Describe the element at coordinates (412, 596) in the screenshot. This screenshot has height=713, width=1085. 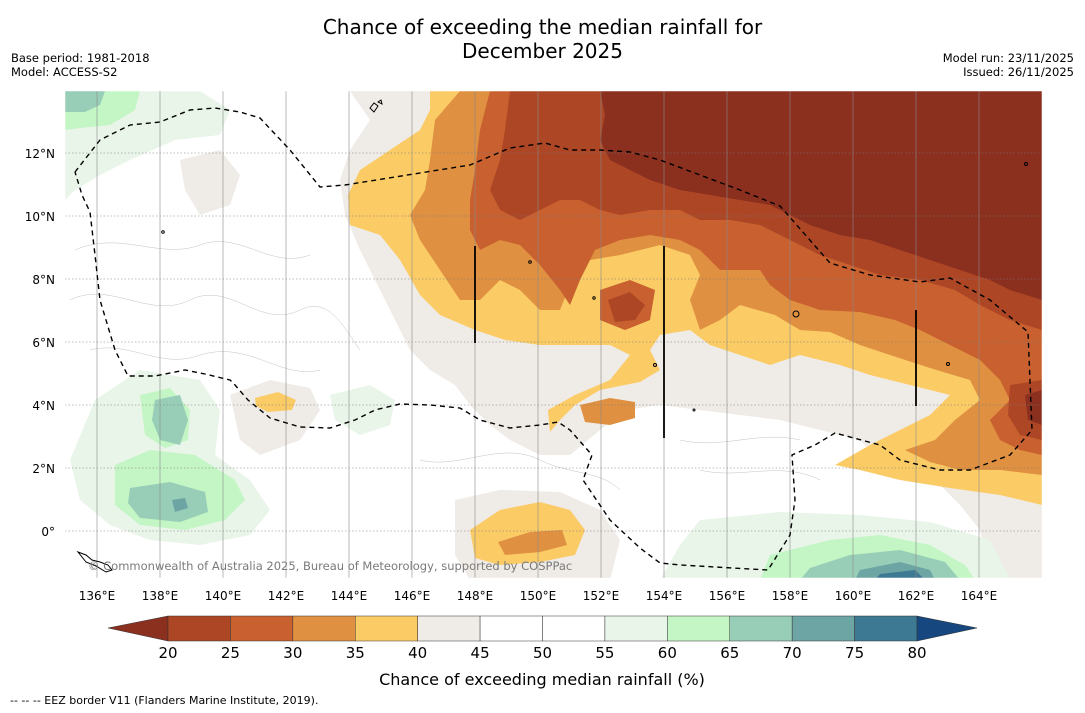
I see `lon-label-146e: 146°E` at that location.